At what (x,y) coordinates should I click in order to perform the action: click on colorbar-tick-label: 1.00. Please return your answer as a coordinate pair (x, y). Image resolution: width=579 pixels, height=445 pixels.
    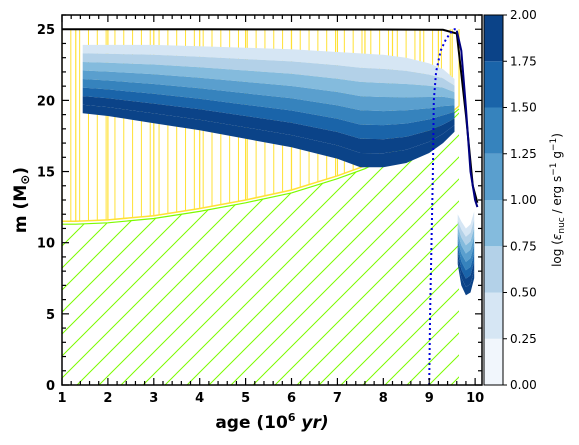
    Looking at the image, I should click on (523, 200).